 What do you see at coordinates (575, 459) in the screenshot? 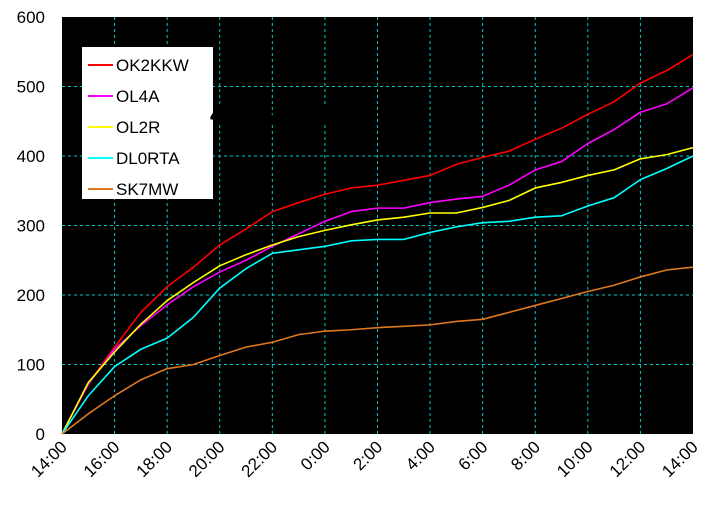
I see `x-tick-label: 10:00` at bounding box center [575, 459].